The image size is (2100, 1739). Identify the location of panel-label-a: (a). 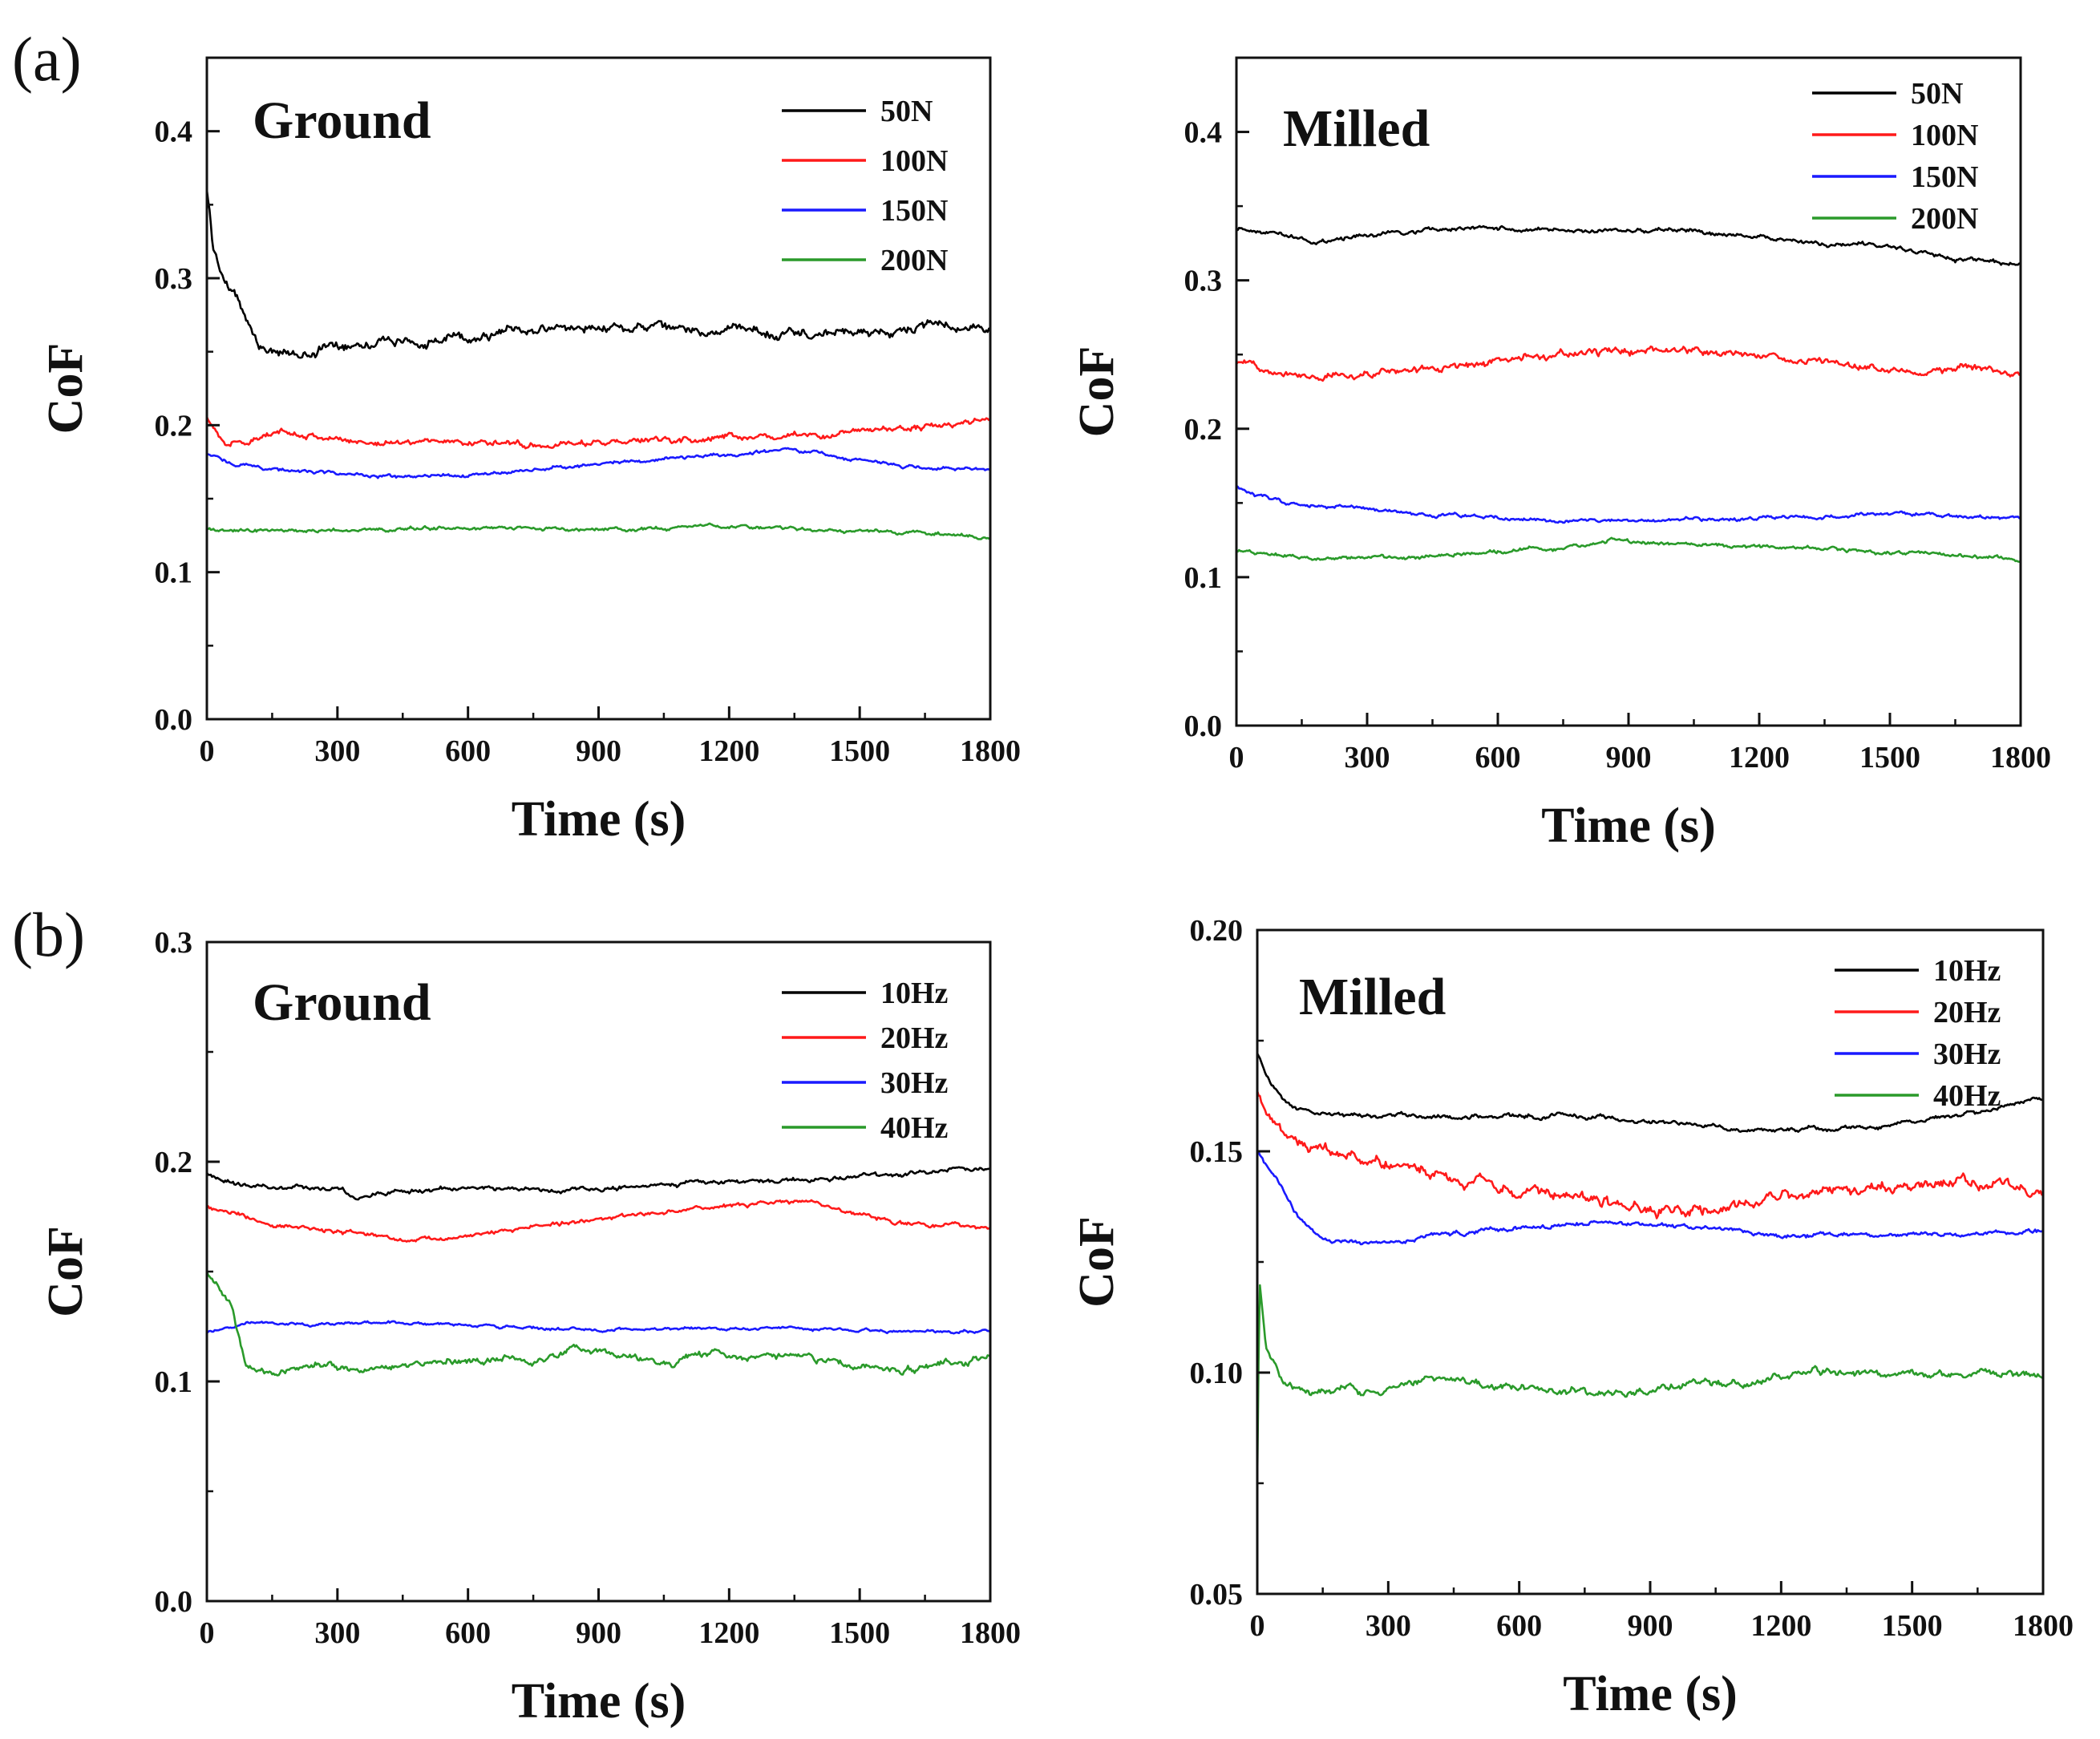
(47, 59).